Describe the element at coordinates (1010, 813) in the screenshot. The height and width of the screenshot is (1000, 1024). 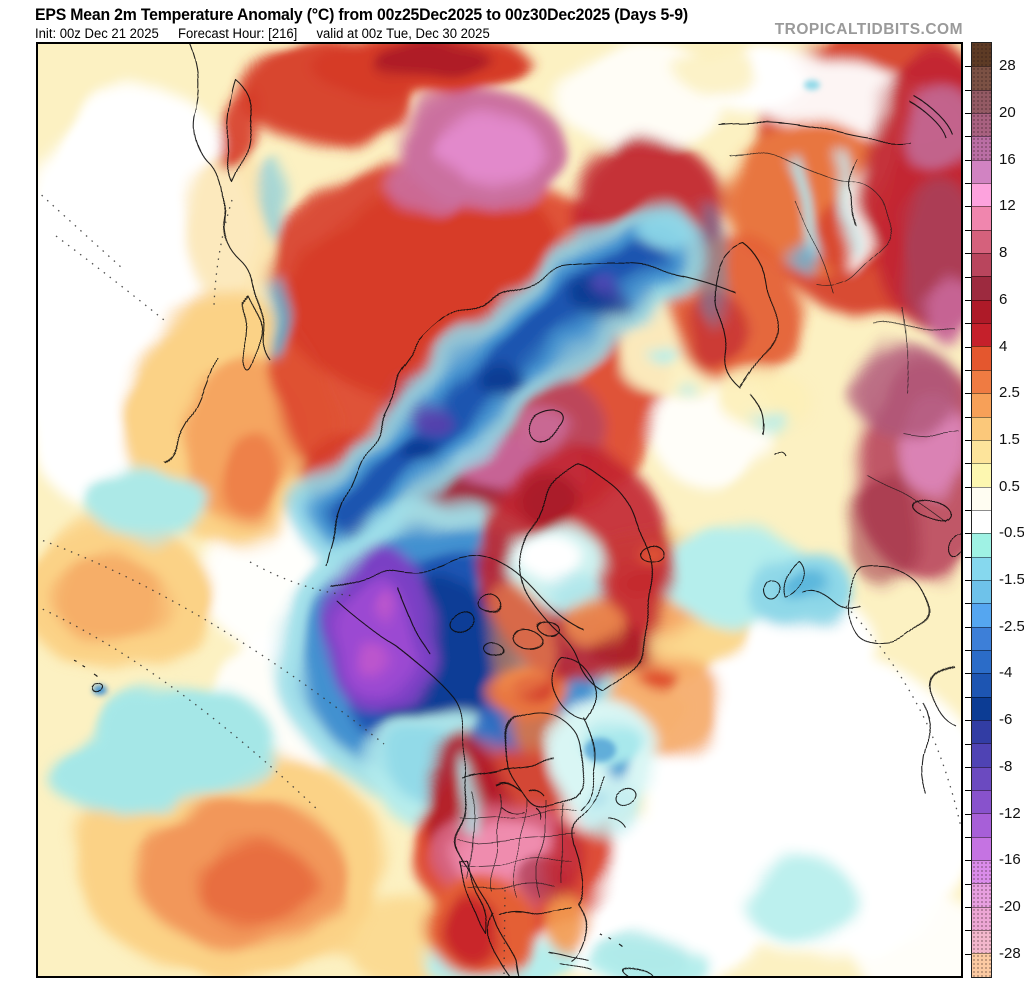
I see `colorbar-label: -12` at that location.